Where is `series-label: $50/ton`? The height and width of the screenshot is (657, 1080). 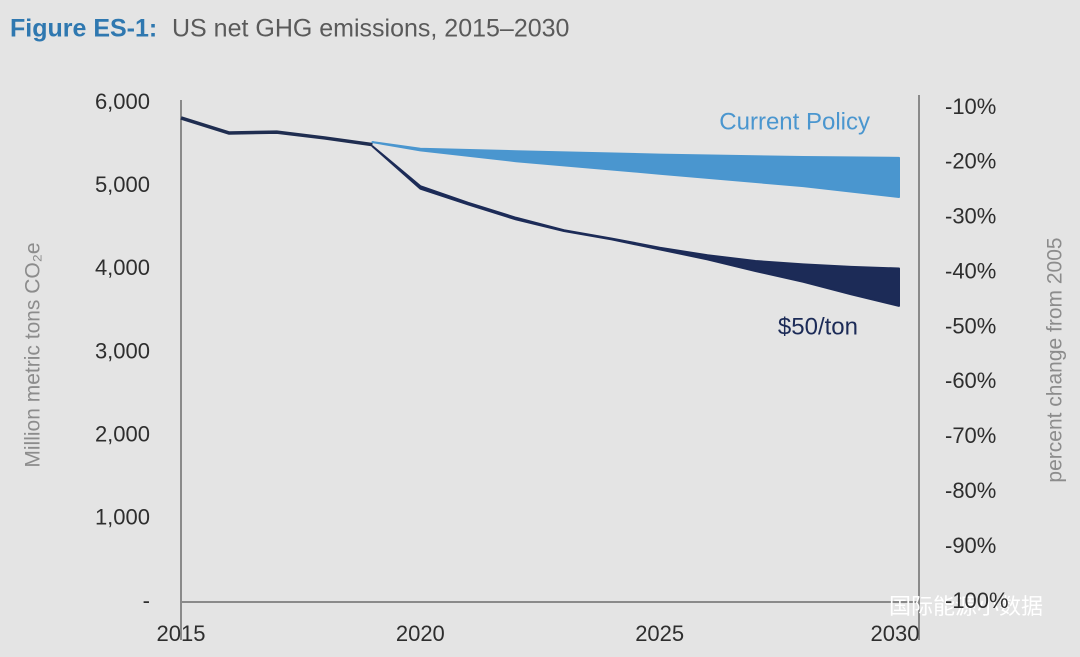
series-label: $50/ton is located at coordinates (818, 326).